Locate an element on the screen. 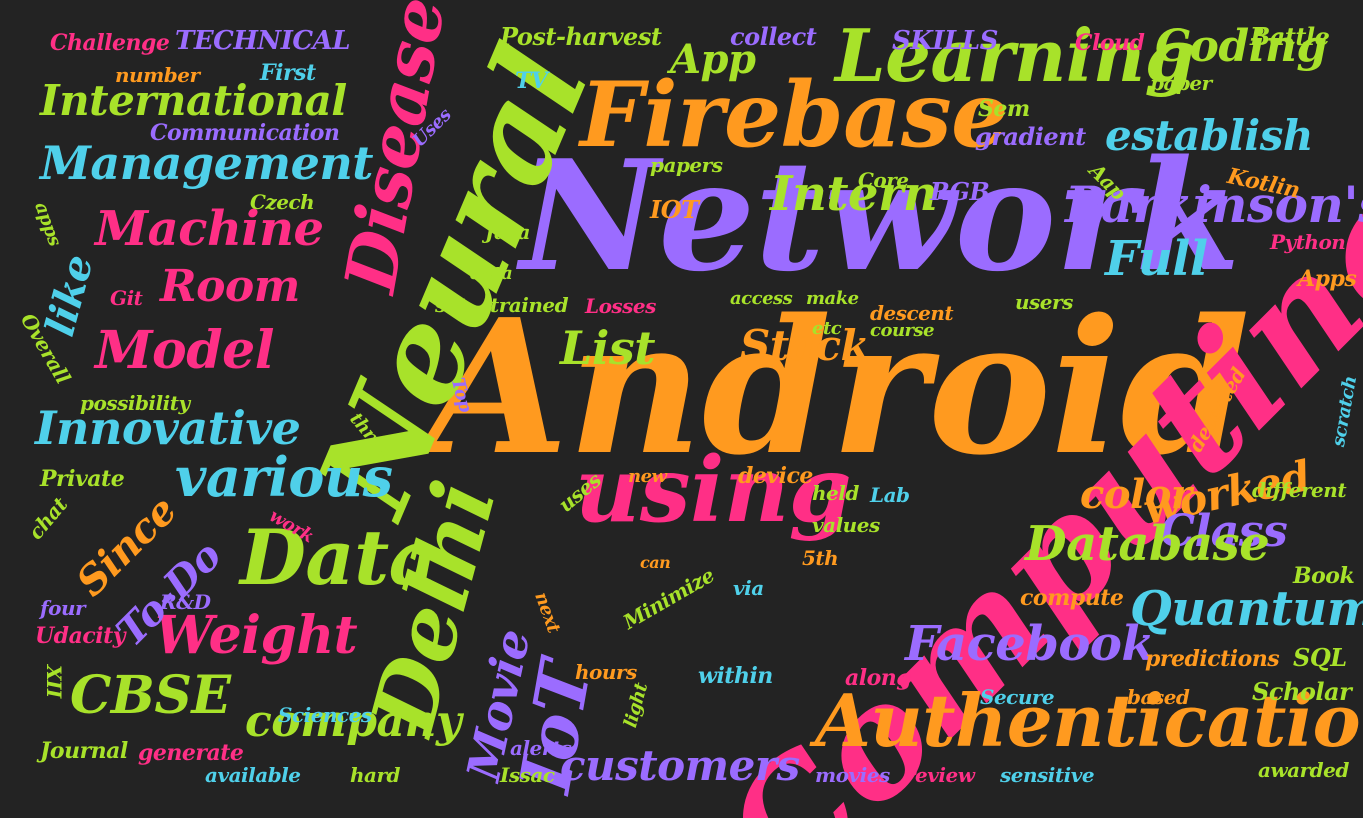  word-hours: hours is located at coordinates (606, 672).